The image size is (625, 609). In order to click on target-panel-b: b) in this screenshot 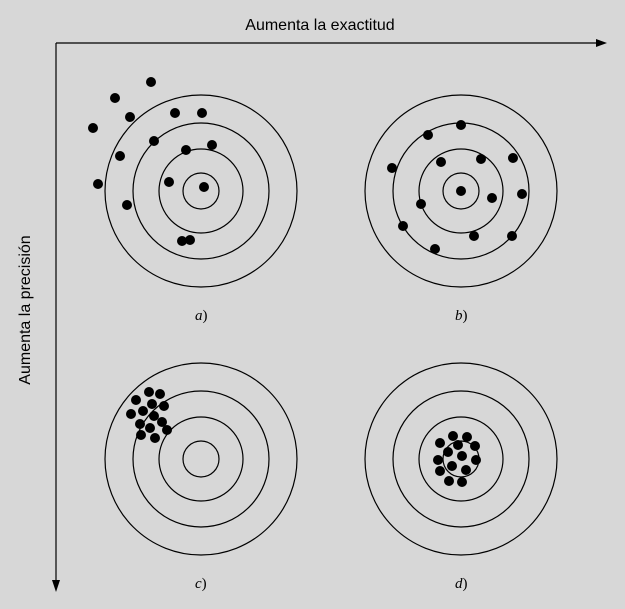, I will do `click(461, 209)`.